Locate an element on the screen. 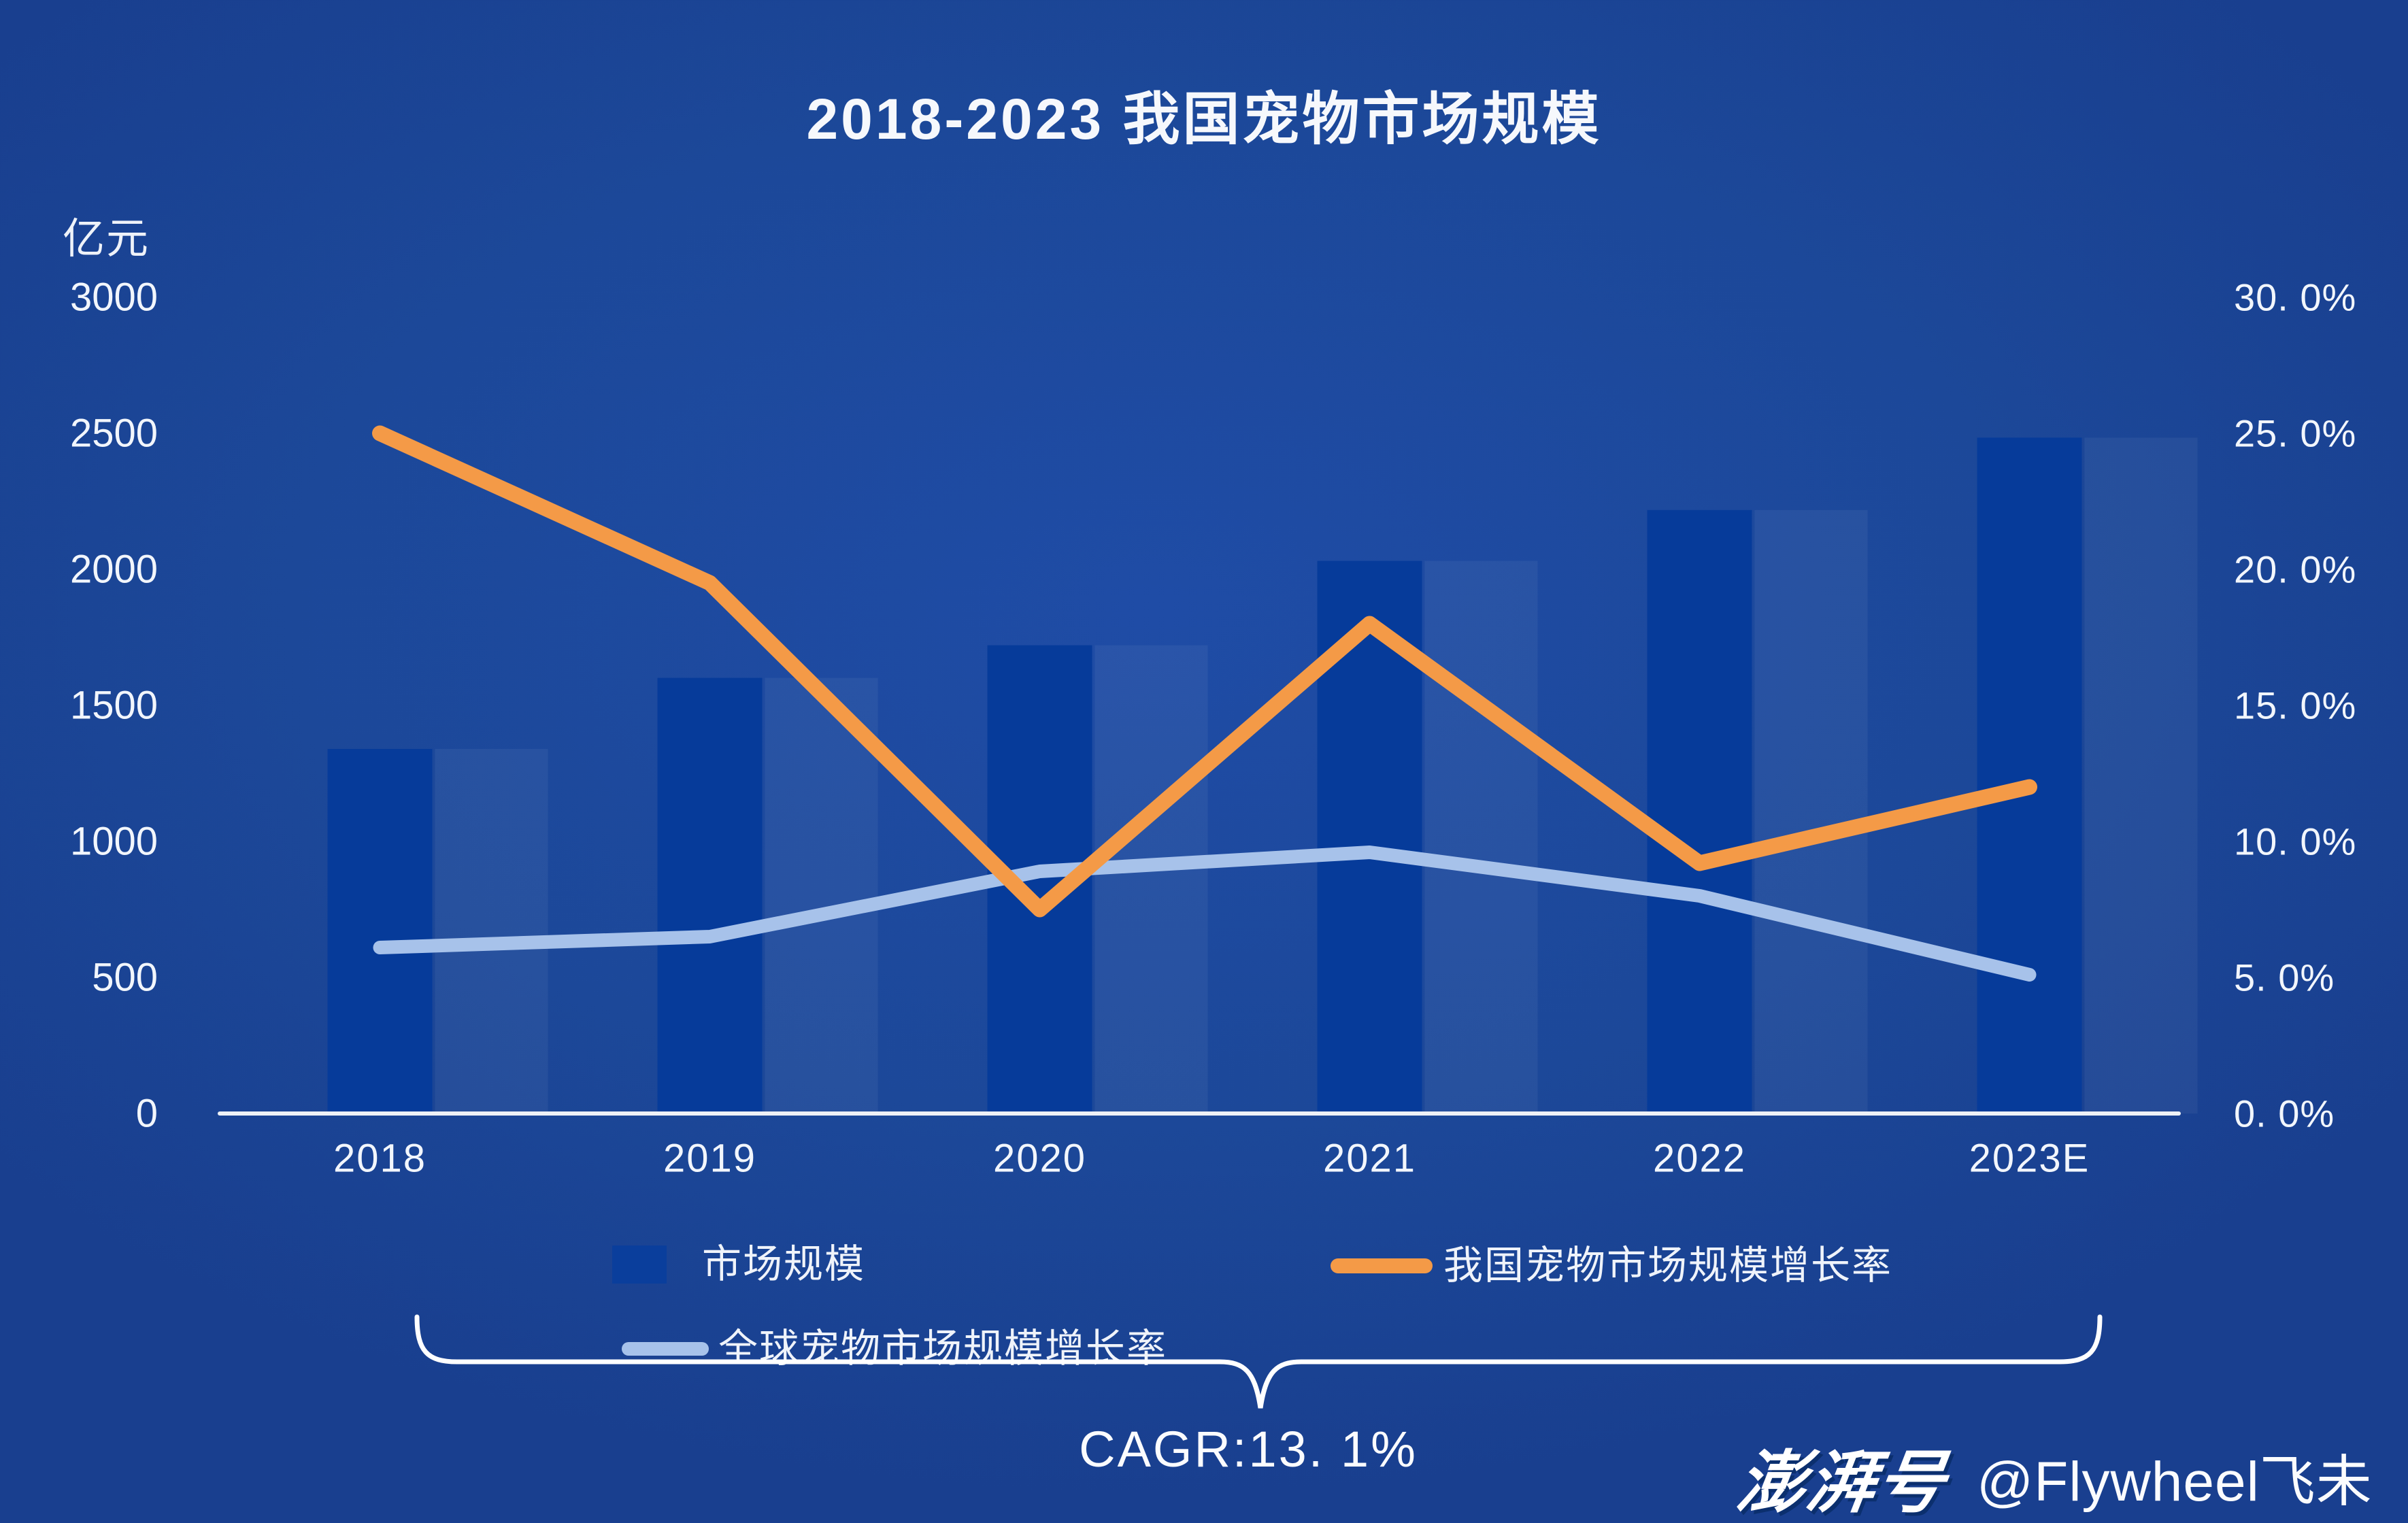 This screenshot has width=2408, height=1523. right-axis-tick: 30. 0% is located at coordinates (2295, 297).